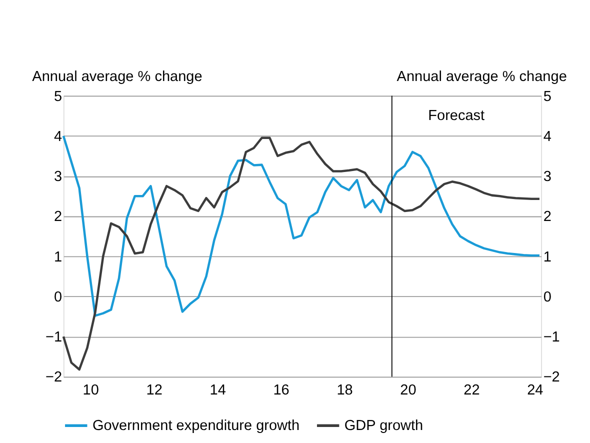 Image resolution: width=590 pixels, height=443 pixels. Describe the element at coordinates (154, 390) in the screenshot. I see `x-tick-label: 12` at that location.